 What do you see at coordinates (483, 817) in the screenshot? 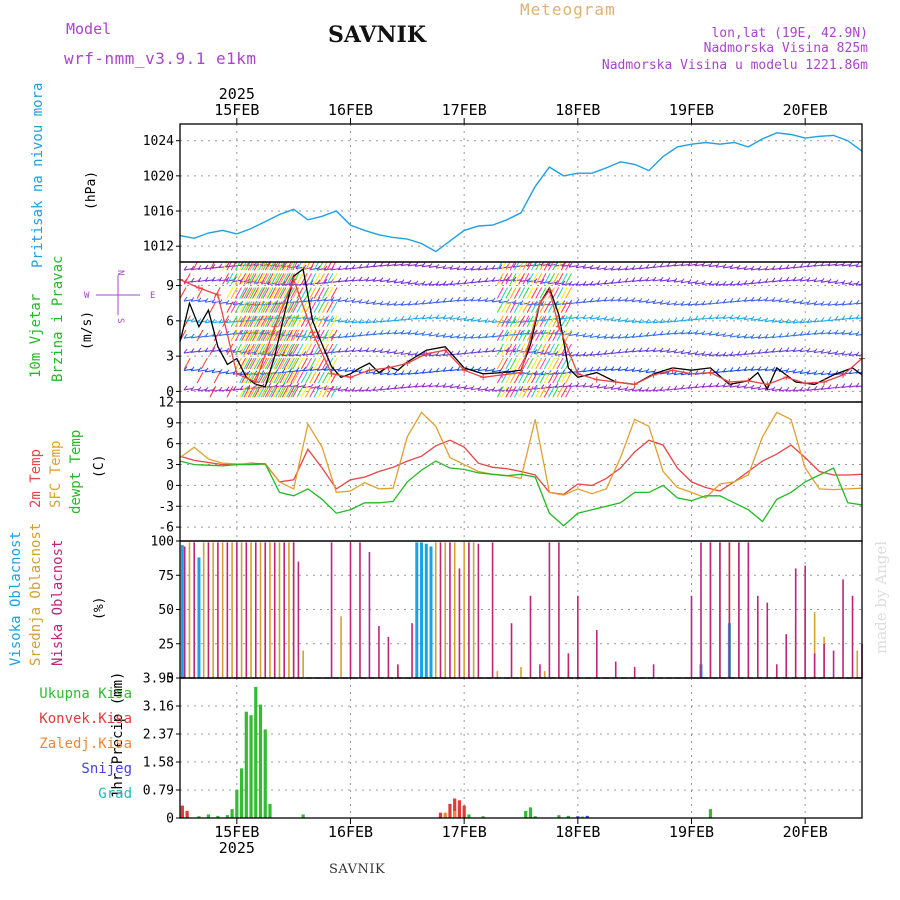
I see `precip-total-bar` at bounding box center [483, 817].